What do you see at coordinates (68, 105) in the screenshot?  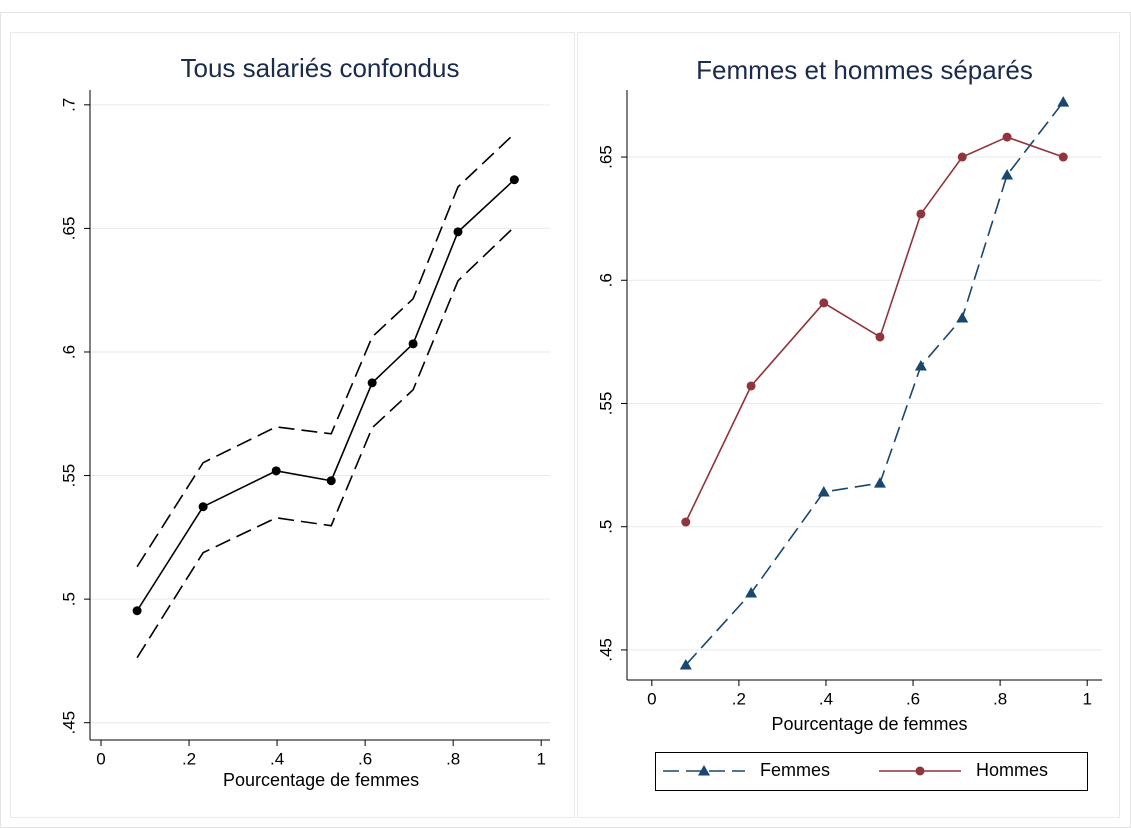 I see `y-tick-label: .7` at bounding box center [68, 105].